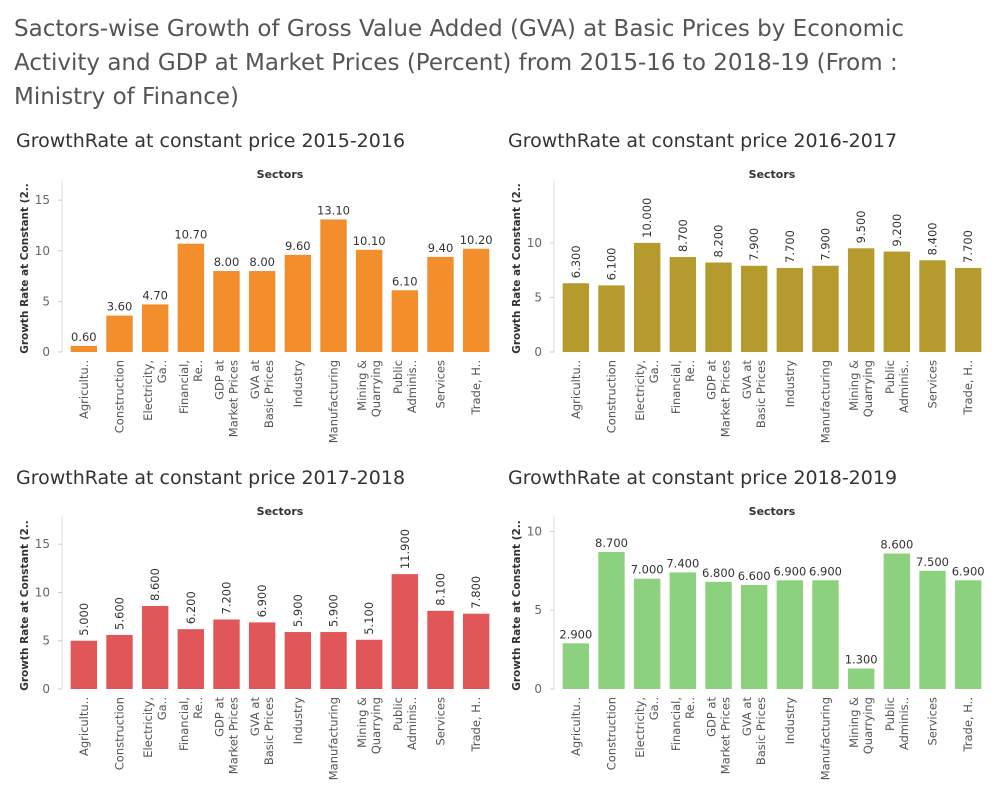 The height and width of the screenshot is (807, 1000). I want to click on x-tick-label: Public, so click(890, 377).